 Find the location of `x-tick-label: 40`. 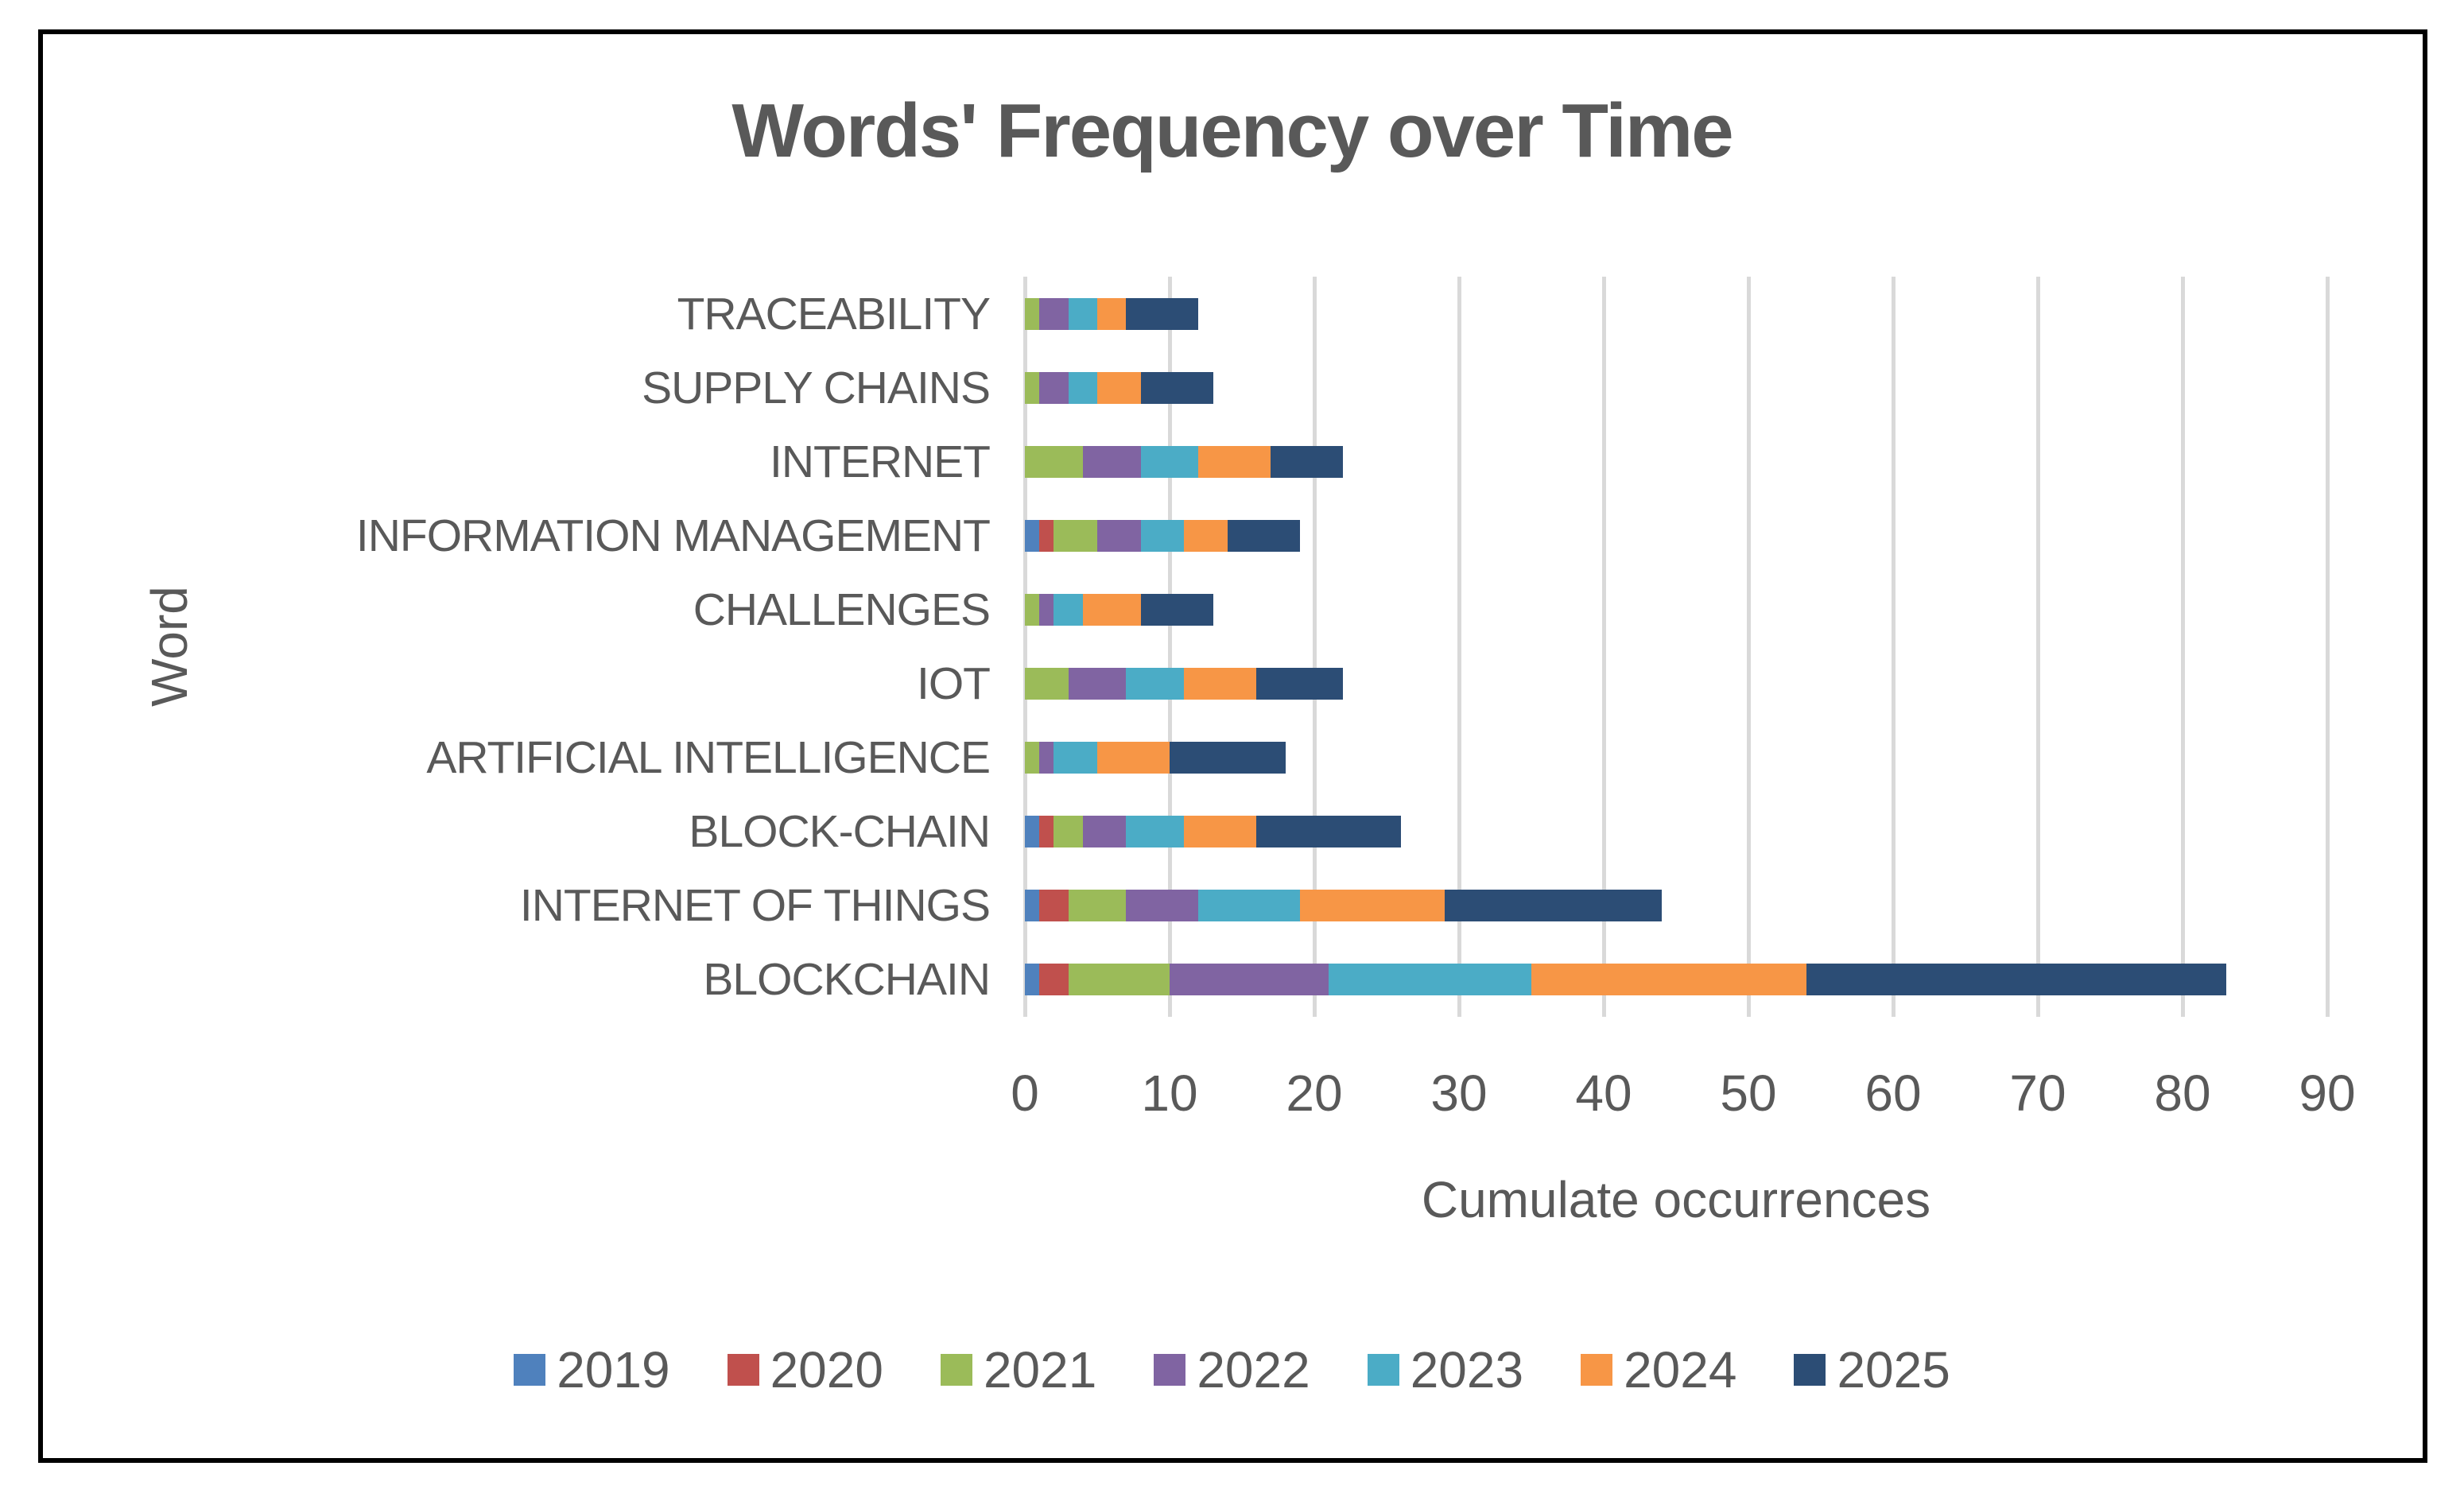

x-tick-label: 40 is located at coordinates (1603, 1093).